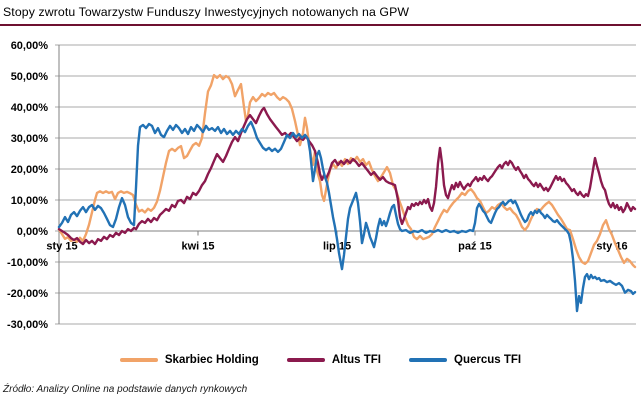 The height and width of the screenshot is (402, 641). I want to click on x-tick-label: paź 15, so click(475, 247).